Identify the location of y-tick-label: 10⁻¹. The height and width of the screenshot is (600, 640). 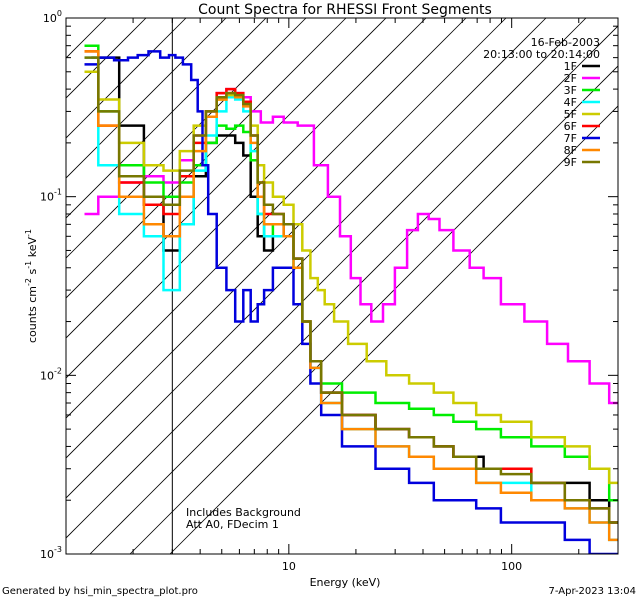
(51, 196).